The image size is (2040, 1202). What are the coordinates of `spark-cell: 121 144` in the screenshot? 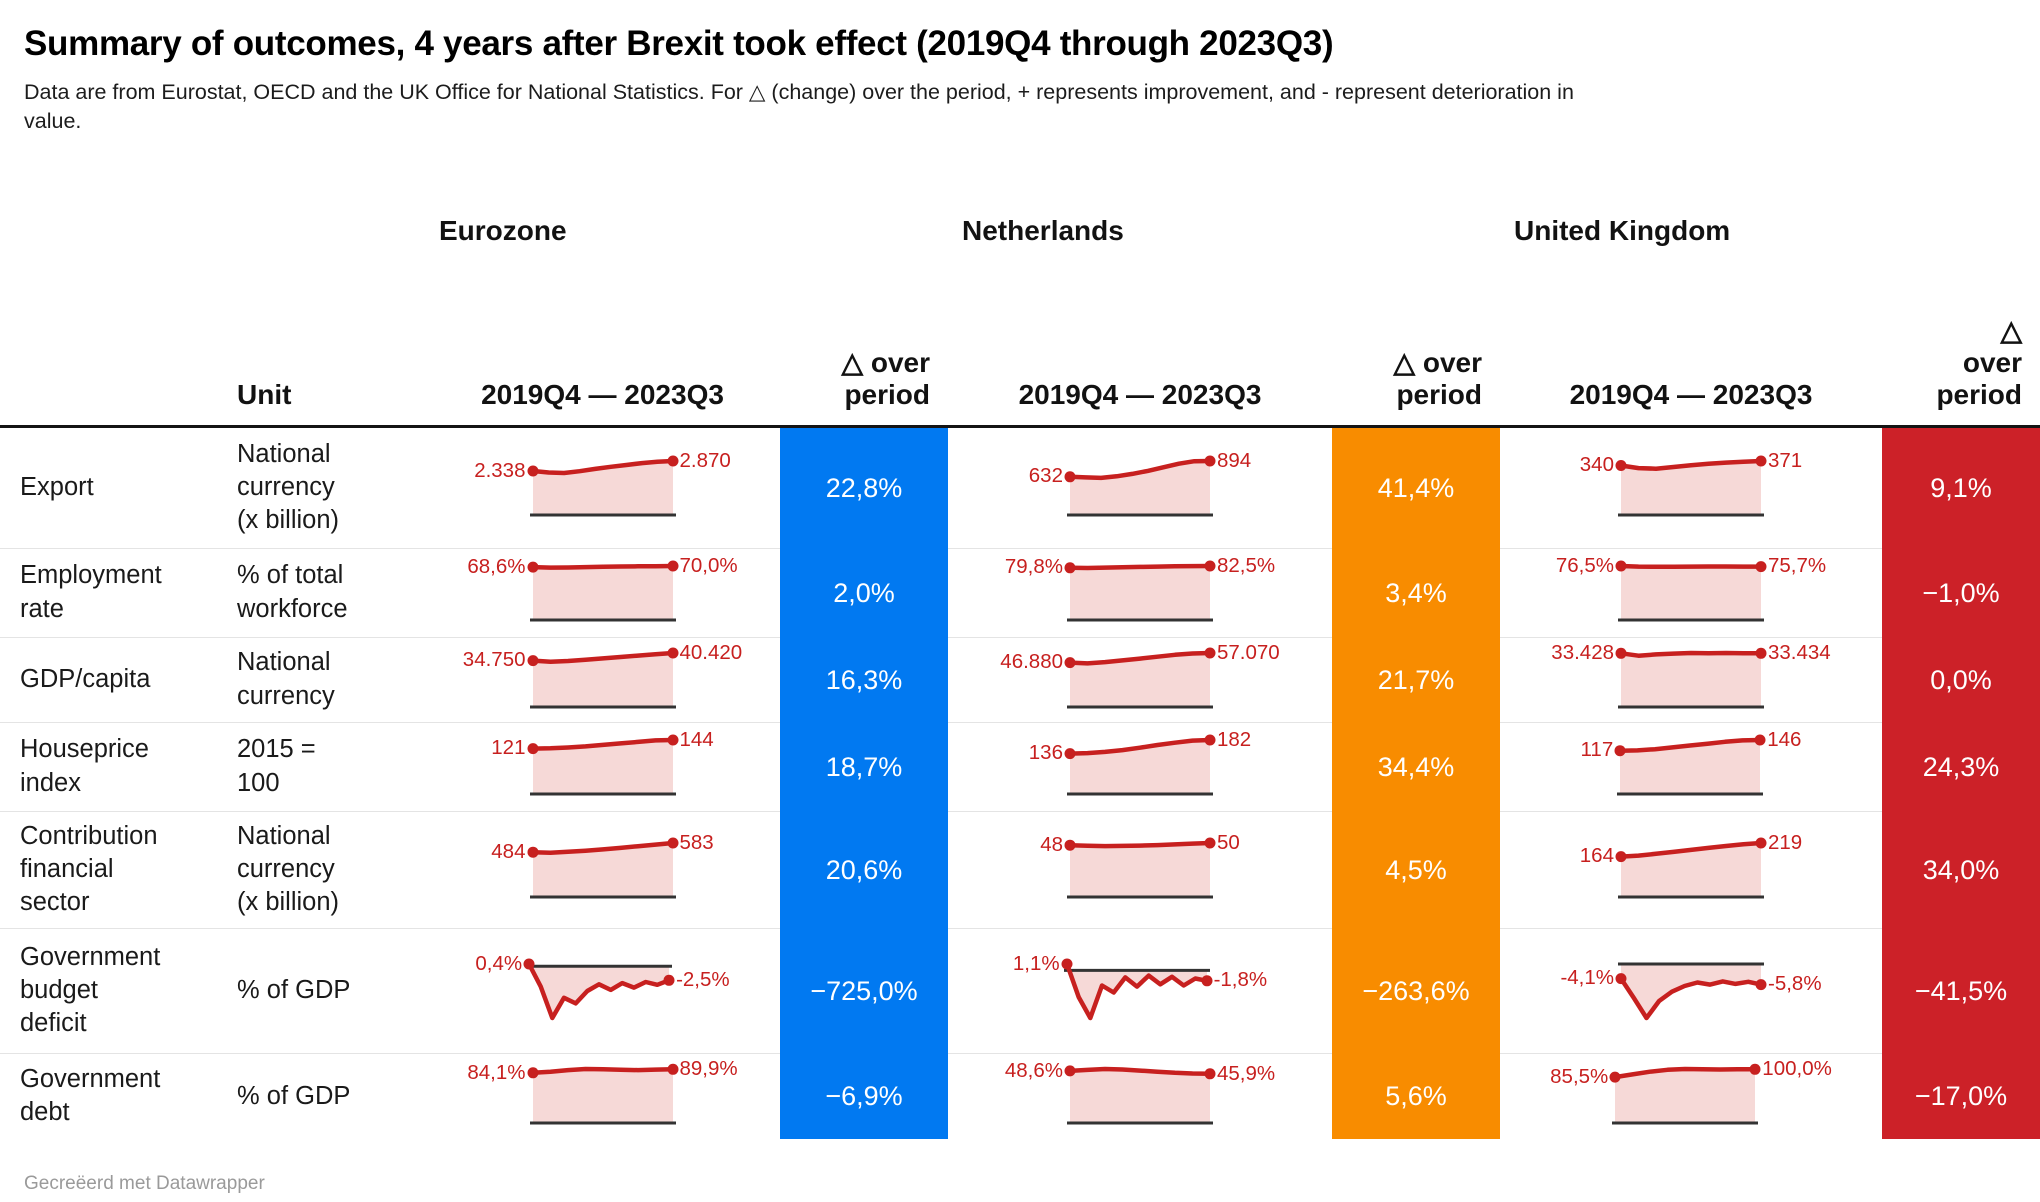 It's located at (602, 767).